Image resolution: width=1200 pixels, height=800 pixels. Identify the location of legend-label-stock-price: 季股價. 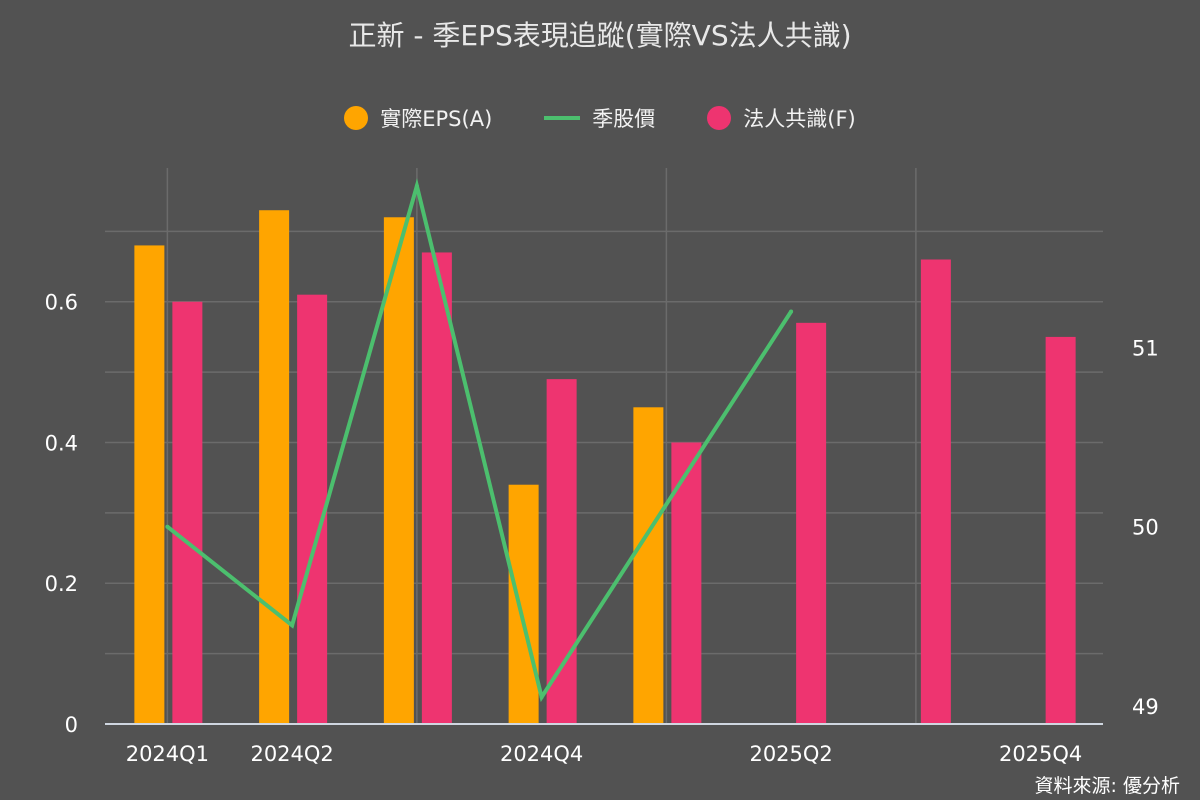
(624, 119).